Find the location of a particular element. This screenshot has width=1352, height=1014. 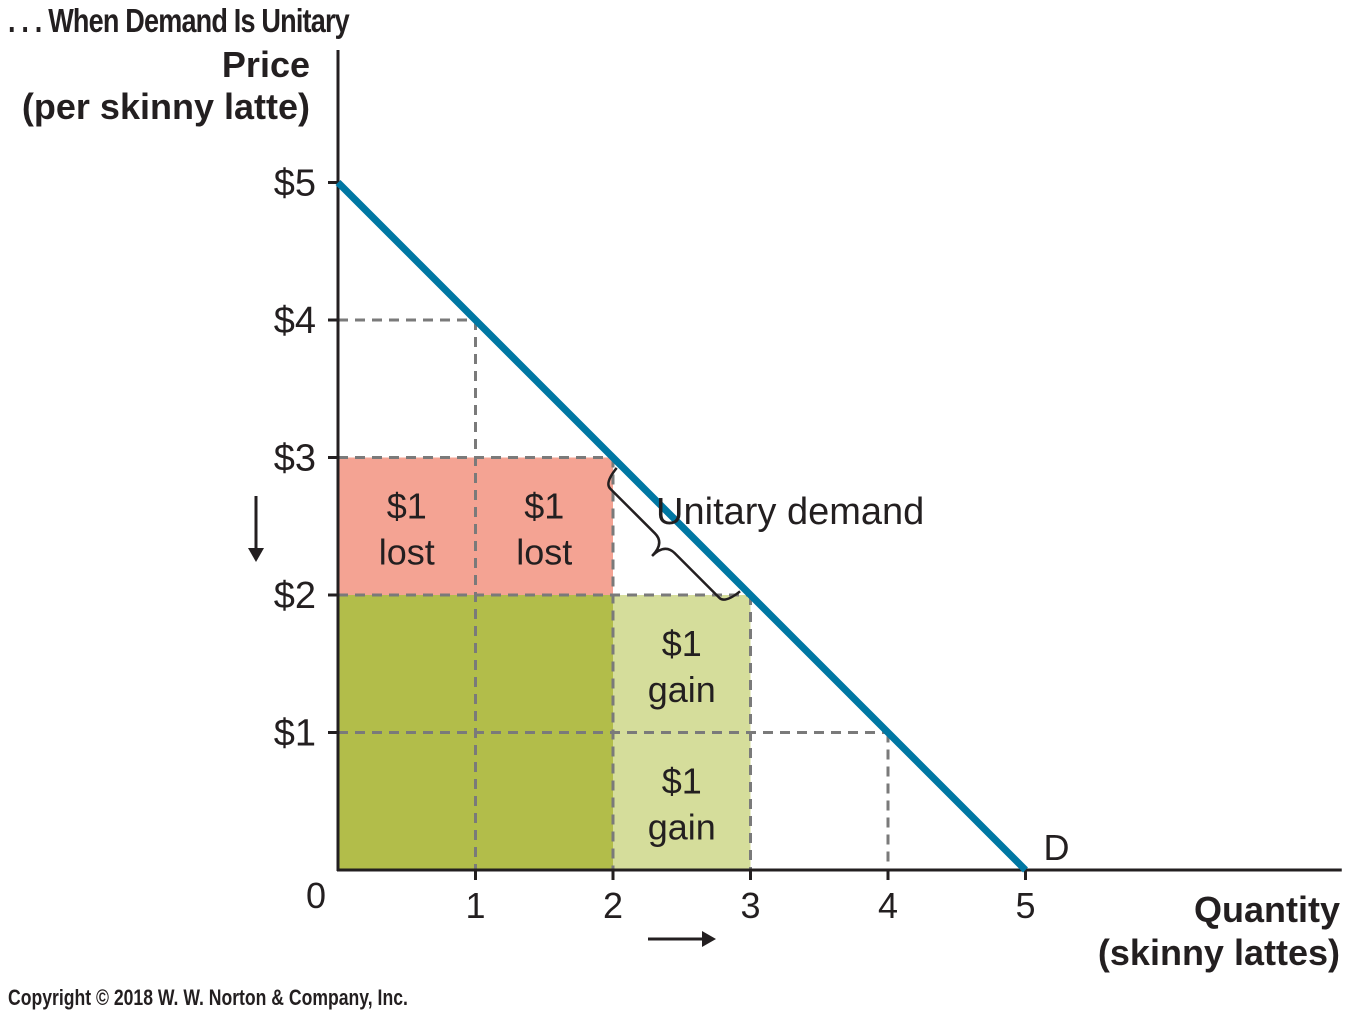

unitary-demand-label: Unitary demand is located at coordinates (790, 512).